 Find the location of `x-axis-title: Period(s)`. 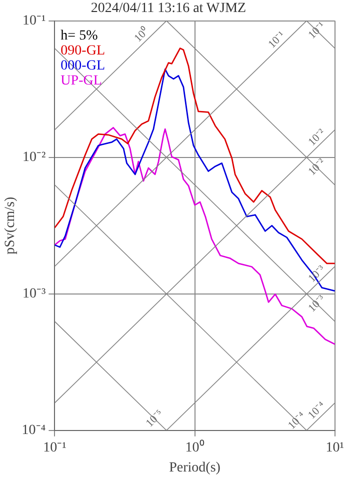

x-axis-title: Period(s) is located at coordinates (195, 468).